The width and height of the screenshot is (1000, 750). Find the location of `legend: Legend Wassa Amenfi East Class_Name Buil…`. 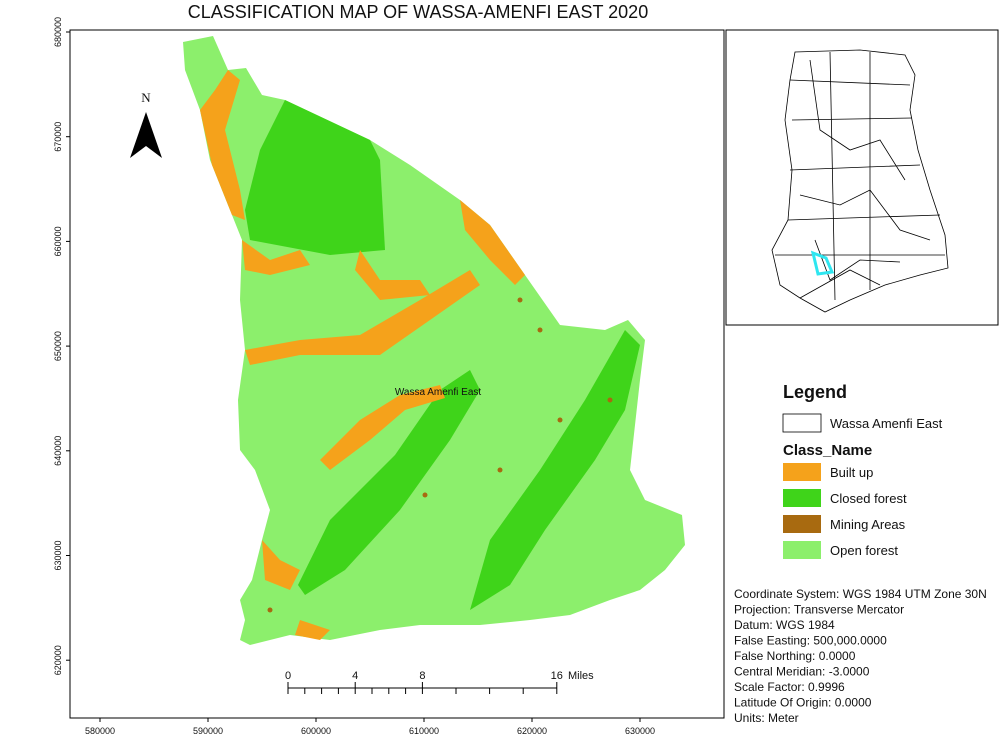

legend: Legend Wassa Amenfi East Class_Name Buil… is located at coordinates (862, 470).